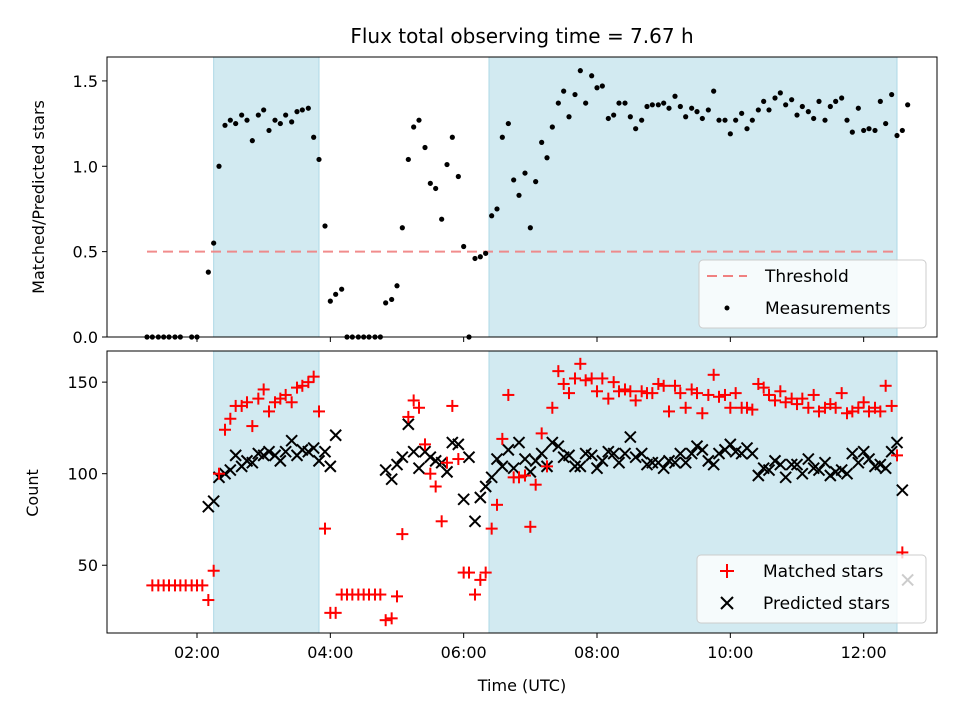 The height and width of the screenshot is (720, 960). Describe the element at coordinates (82, 474) in the screenshot. I see `bottom-y-tick-label: 100` at that location.